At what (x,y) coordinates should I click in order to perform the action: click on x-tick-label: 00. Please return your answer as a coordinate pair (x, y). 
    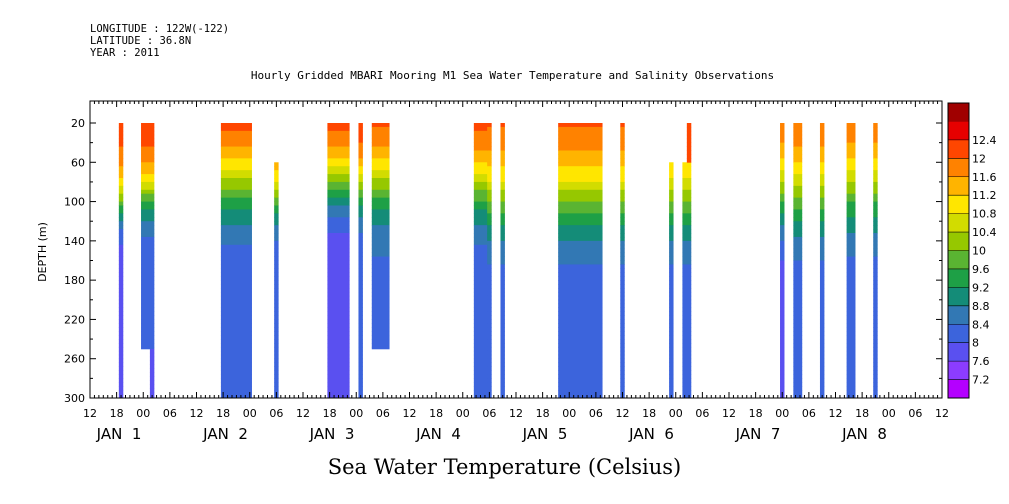
    Looking at the image, I should click on (143, 413).